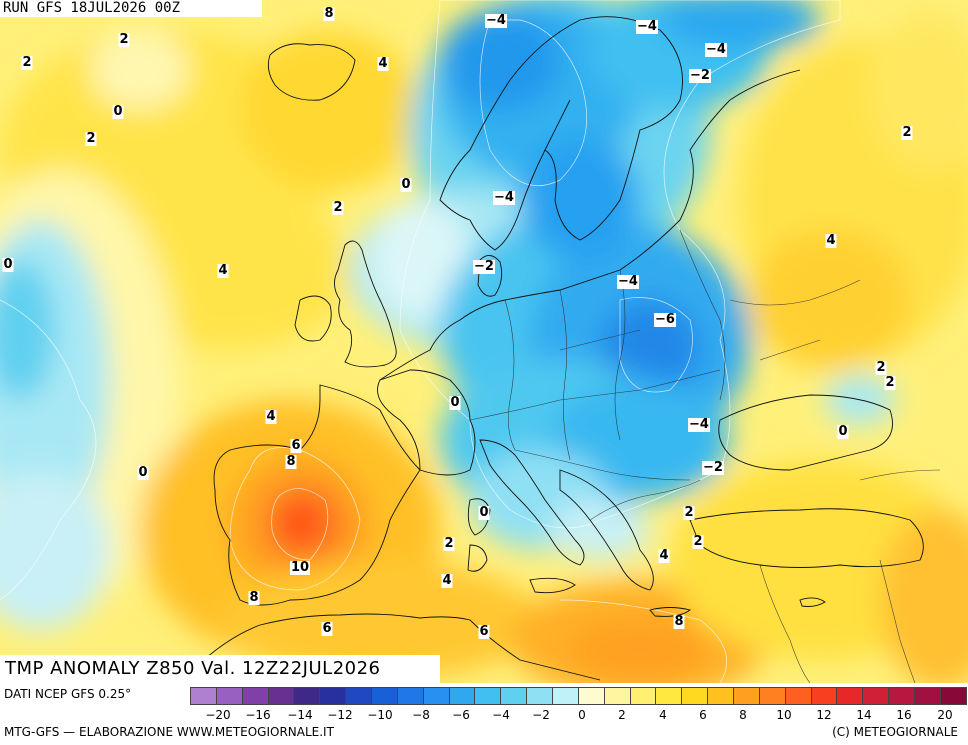  I want to click on colorbar-tick-label: 14, so click(864, 715).